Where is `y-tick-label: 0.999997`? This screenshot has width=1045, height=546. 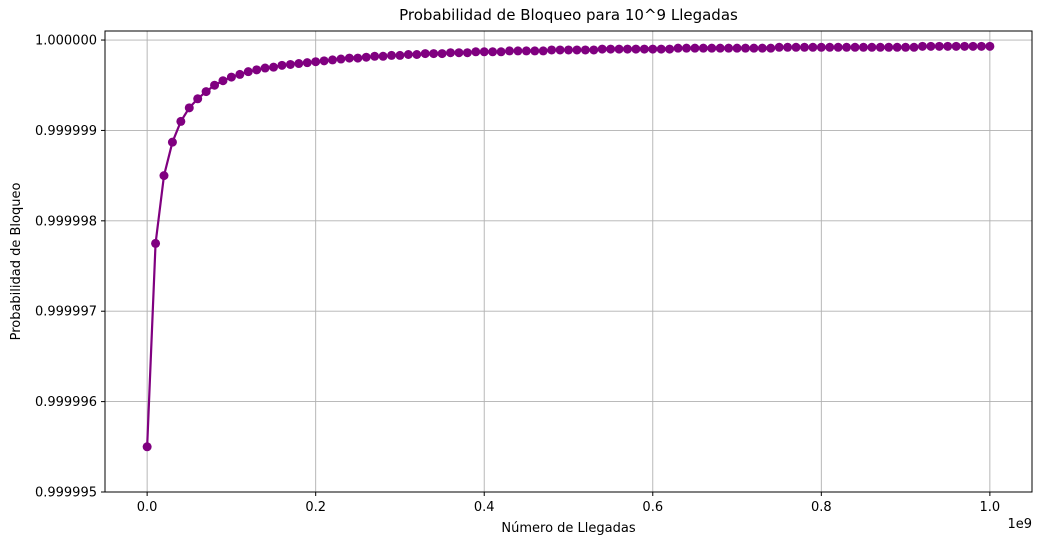
y-tick-label: 0.999997 is located at coordinates (66, 312).